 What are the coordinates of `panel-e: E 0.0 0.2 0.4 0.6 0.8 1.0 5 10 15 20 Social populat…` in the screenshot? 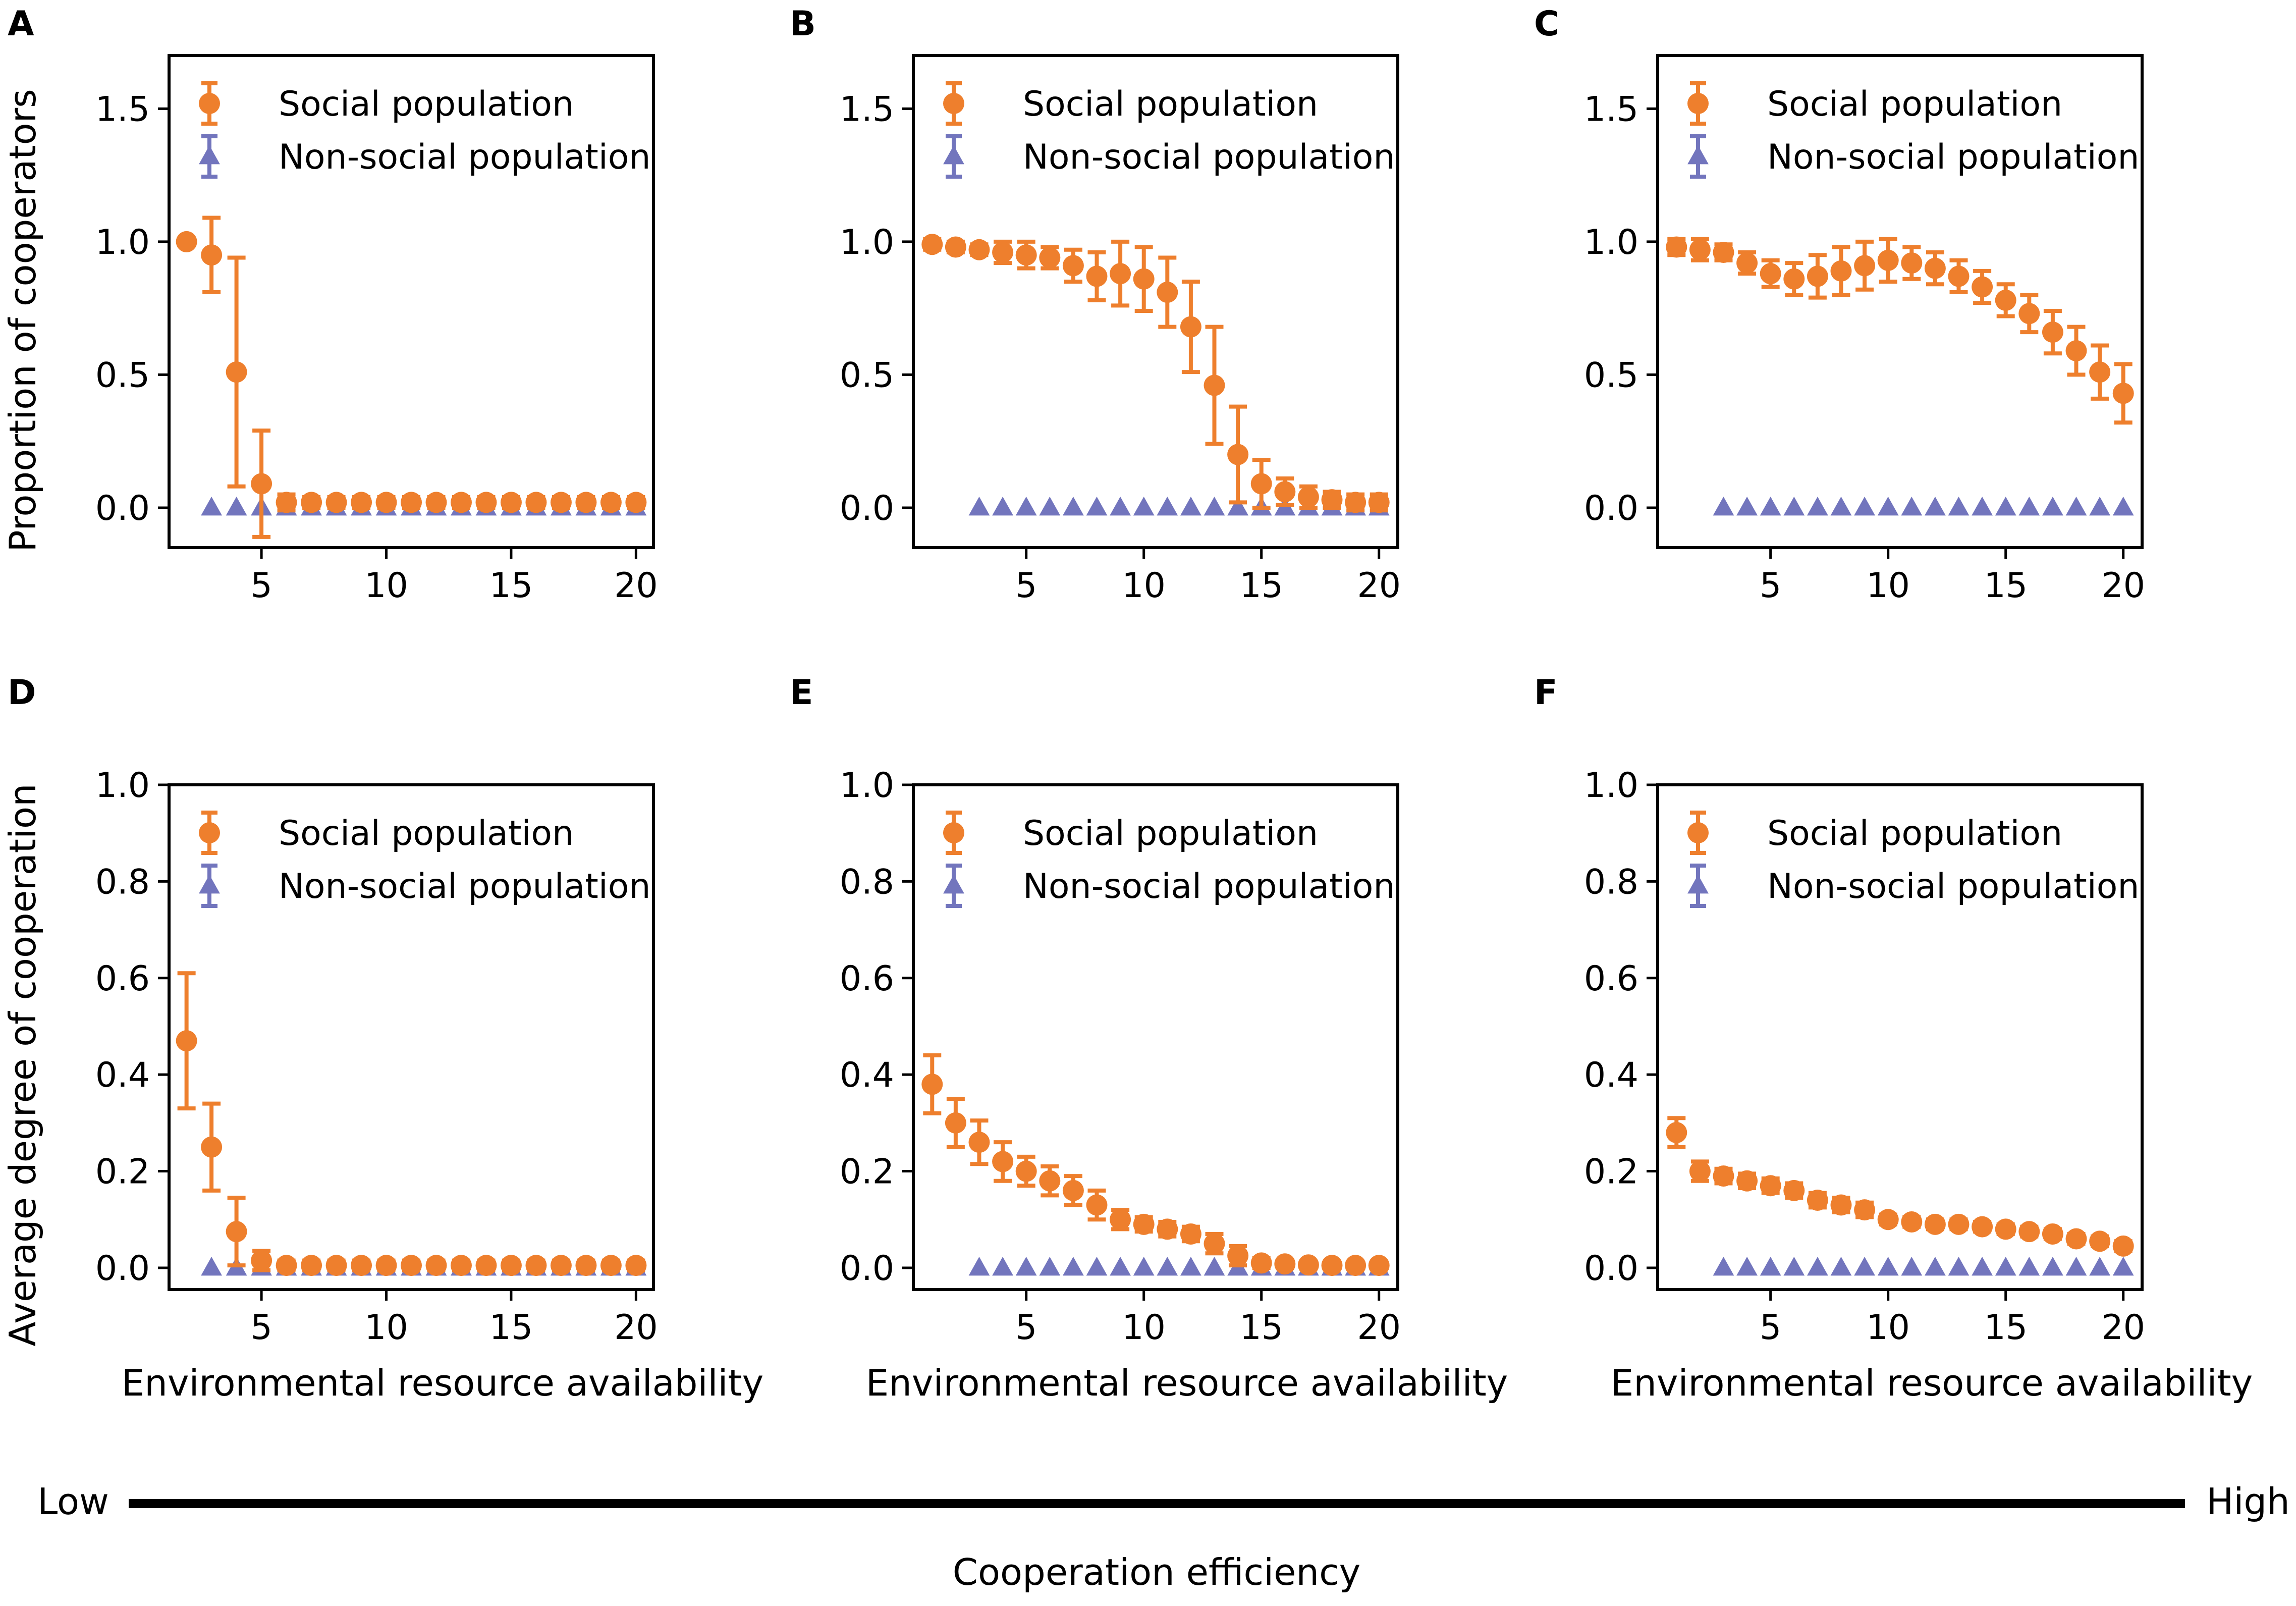 It's located at (1095, 1011).